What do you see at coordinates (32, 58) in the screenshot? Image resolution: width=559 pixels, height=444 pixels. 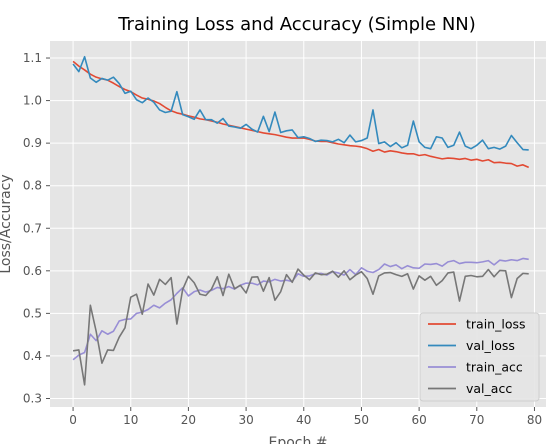 I see `y-tick-label: 1.1` at bounding box center [32, 58].